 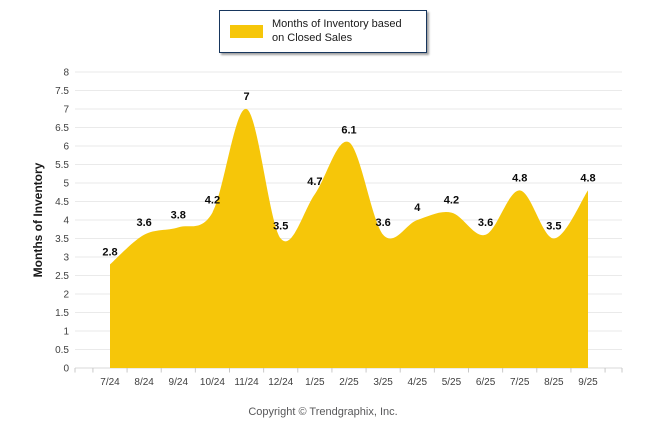 What do you see at coordinates (66, 369) in the screenshot?
I see `y-tick-label: 0` at bounding box center [66, 369].